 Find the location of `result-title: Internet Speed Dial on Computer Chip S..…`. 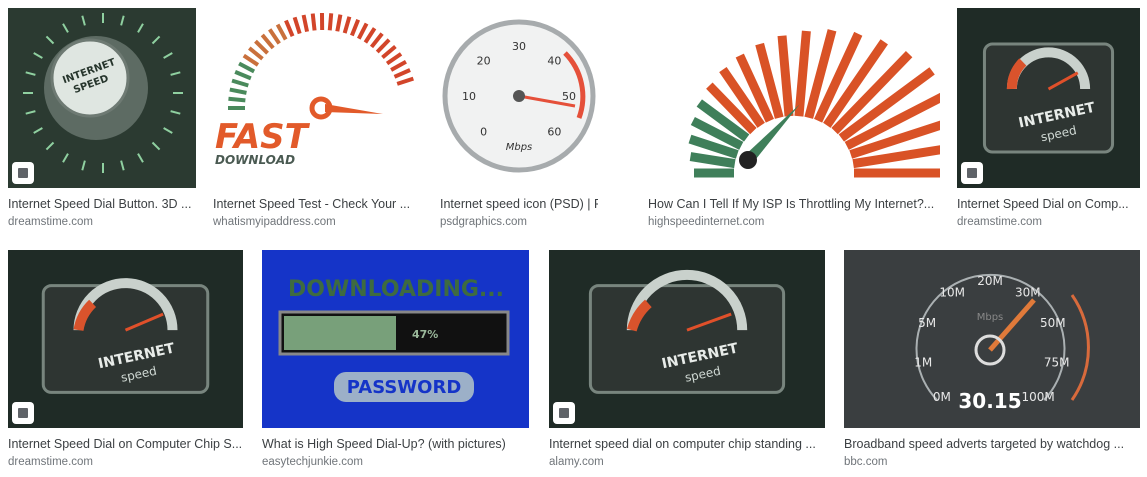

result-title: Internet Speed Dial on Computer Chip S..… is located at coordinates (125, 444).